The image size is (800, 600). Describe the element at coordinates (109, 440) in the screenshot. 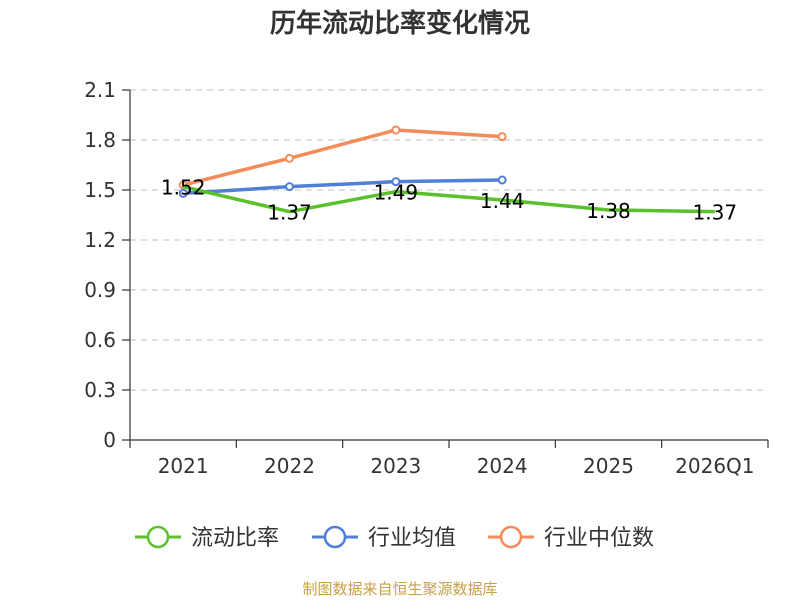

I see `y-tick-label: 0` at that location.